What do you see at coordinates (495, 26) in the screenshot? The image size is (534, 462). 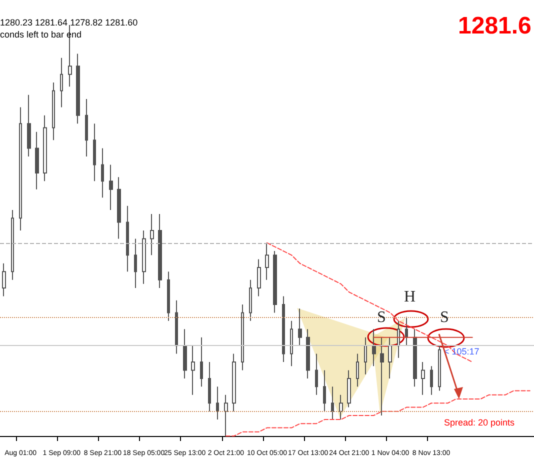 I see `annotation: 1281.6` at bounding box center [495, 26].